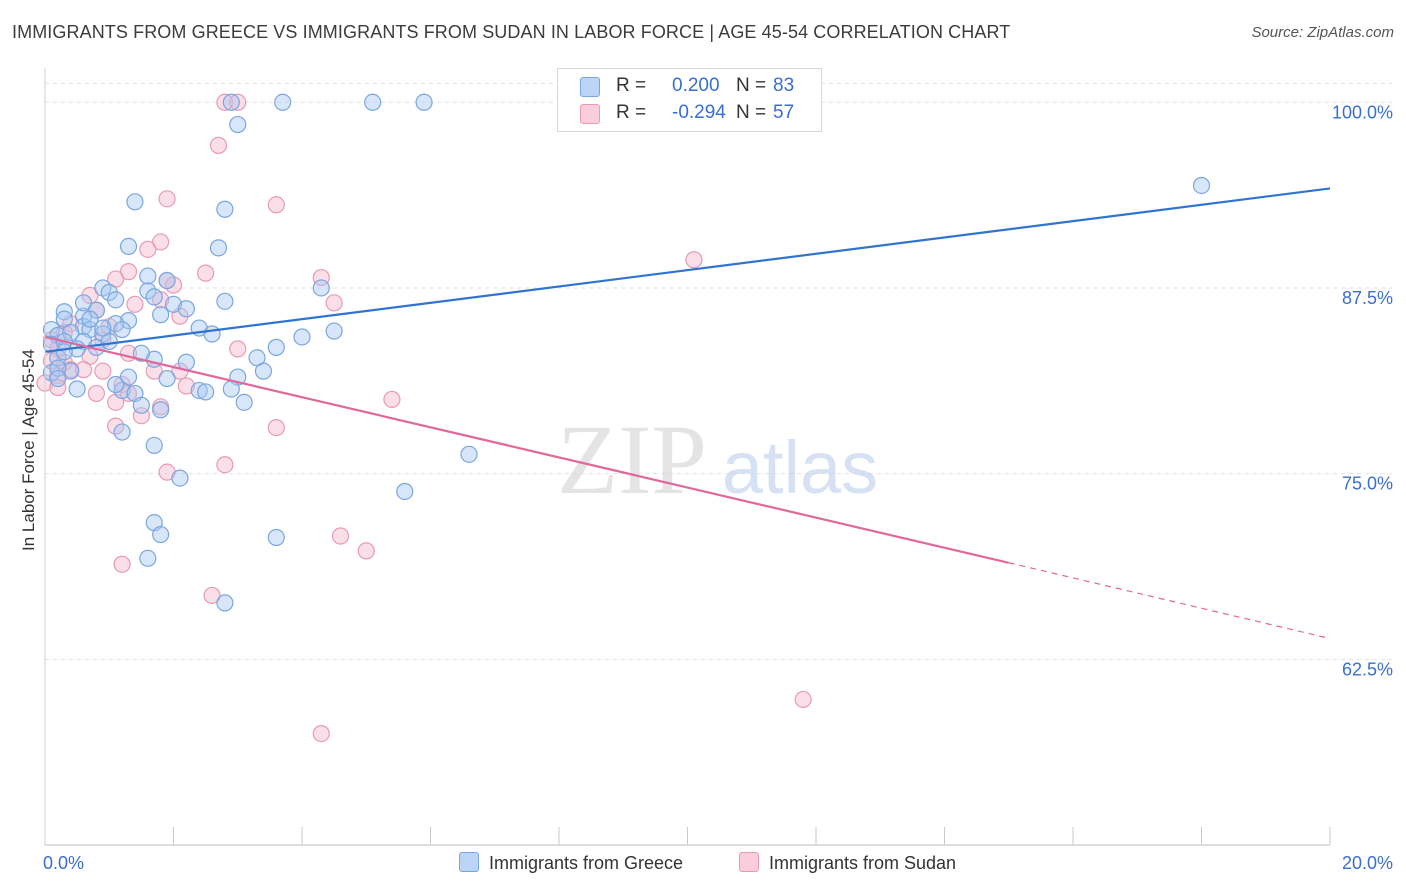 The width and height of the screenshot is (1406, 892). What do you see at coordinates (469, 862) in the screenshot?
I see `legend-swatch-greece` at bounding box center [469, 862].